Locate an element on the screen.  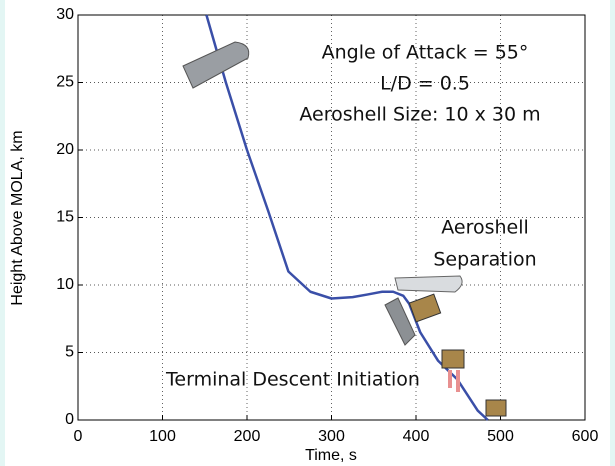
y-tick-label: 25 is located at coordinates (65, 82).